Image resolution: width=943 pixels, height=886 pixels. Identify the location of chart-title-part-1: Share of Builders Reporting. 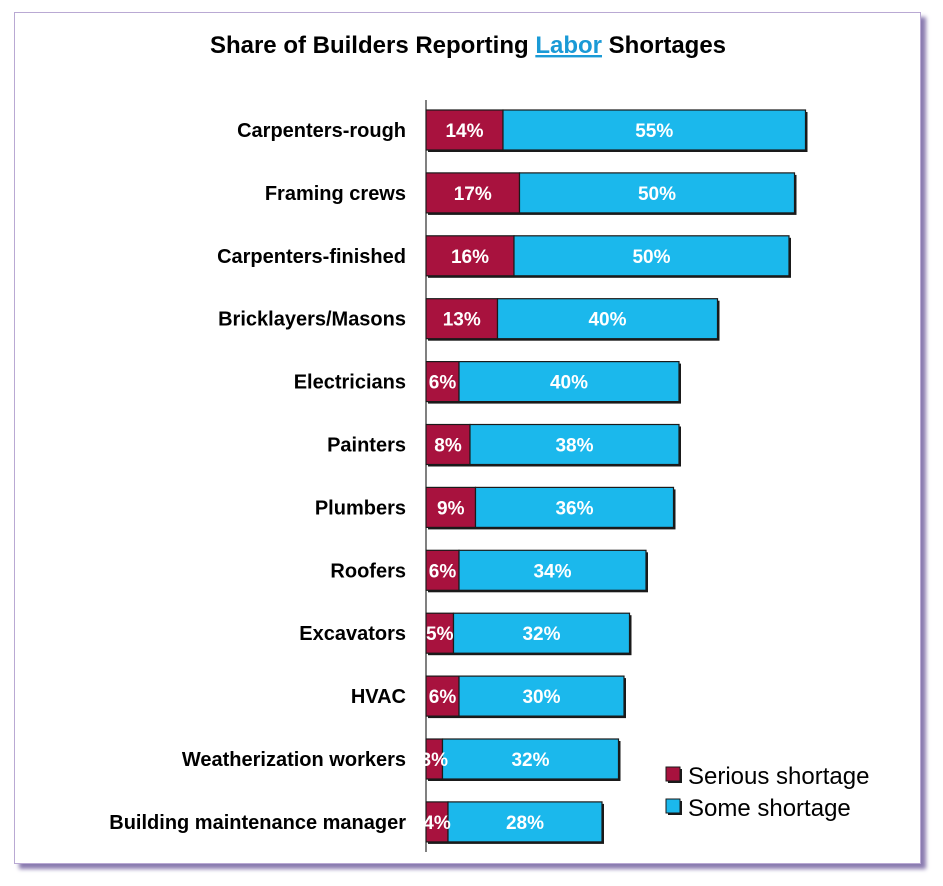
(372, 45).